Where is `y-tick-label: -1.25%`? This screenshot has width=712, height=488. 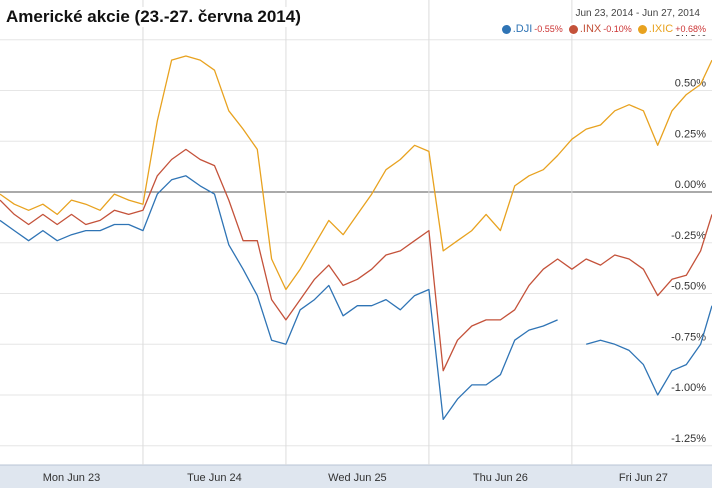 y-tick-label: -1.25% is located at coordinates (688, 439).